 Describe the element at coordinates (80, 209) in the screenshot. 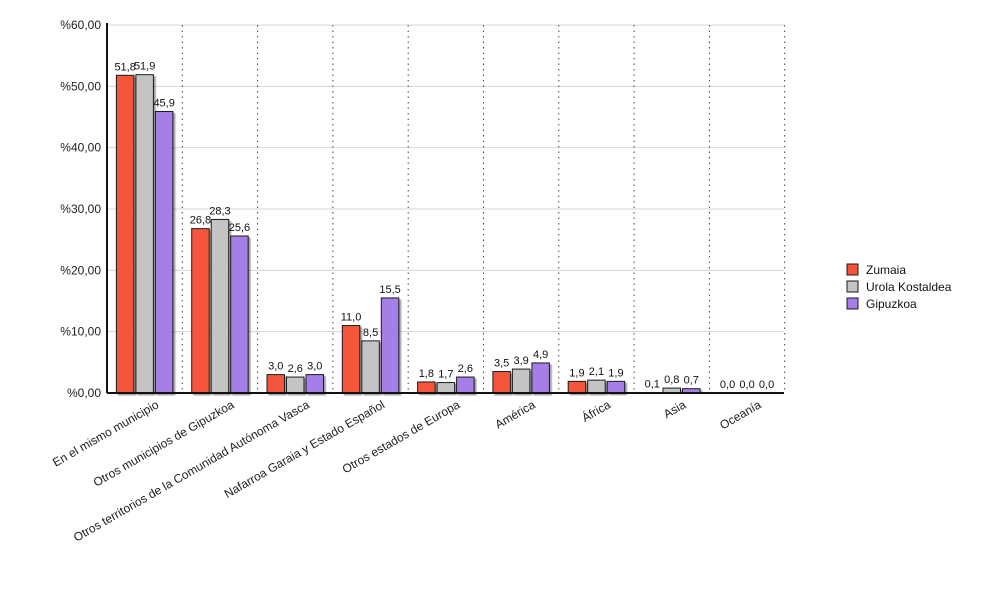

I see `y-tick-label: %30,00` at that location.